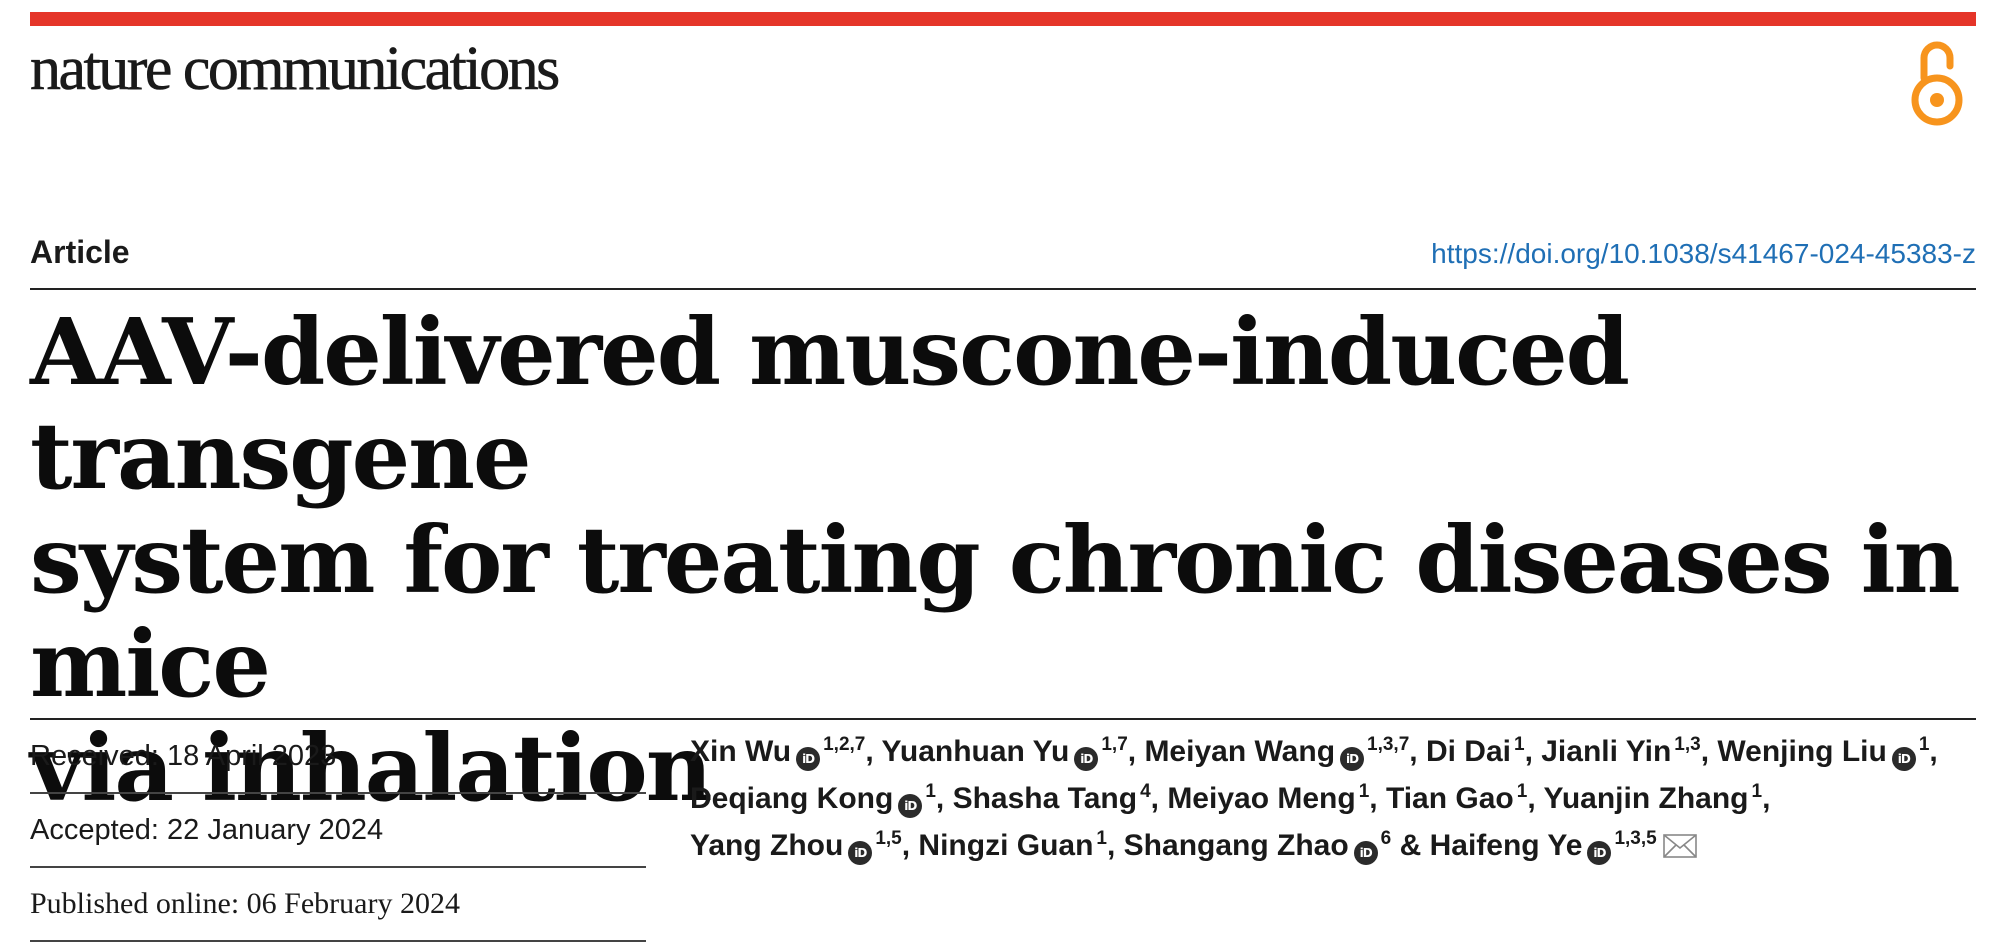 The height and width of the screenshot is (948, 2000). I want to click on author-name: Di Dai, so click(1468, 751).